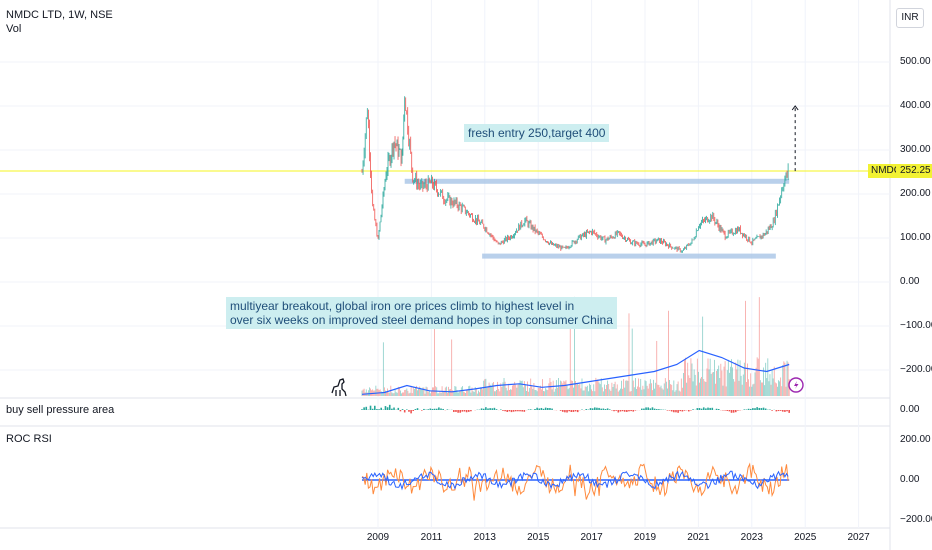 The height and width of the screenshot is (550, 932). What do you see at coordinates (751, 537) in the screenshot?
I see `time-tick: 2023` at bounding box center [751, 537].